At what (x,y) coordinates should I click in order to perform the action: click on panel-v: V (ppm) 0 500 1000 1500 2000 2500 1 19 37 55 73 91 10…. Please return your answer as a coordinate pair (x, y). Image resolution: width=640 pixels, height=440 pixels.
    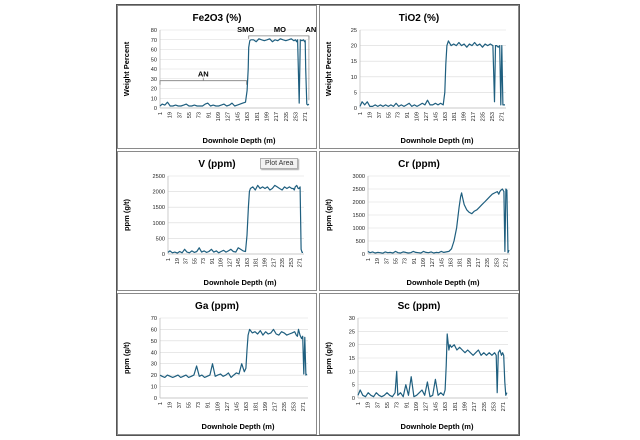
    Looking at the image, I should click on (217, 221).